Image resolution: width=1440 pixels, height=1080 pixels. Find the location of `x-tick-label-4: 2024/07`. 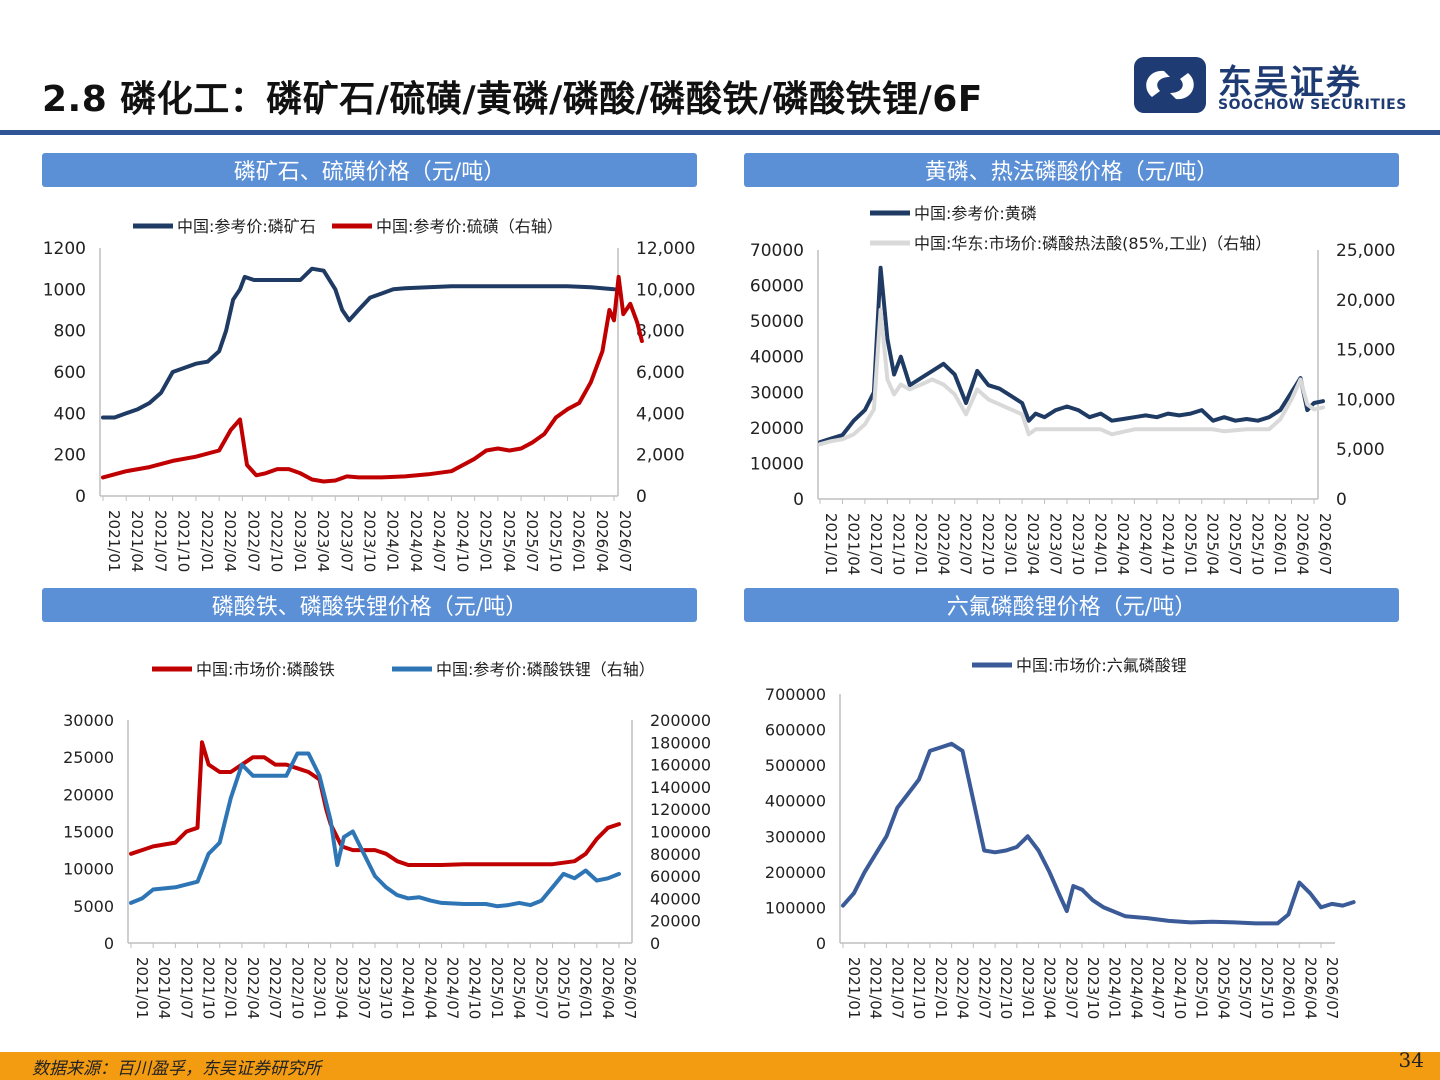

x-tick-label-4: 2024/07 is located at coordinates (1158, 988).